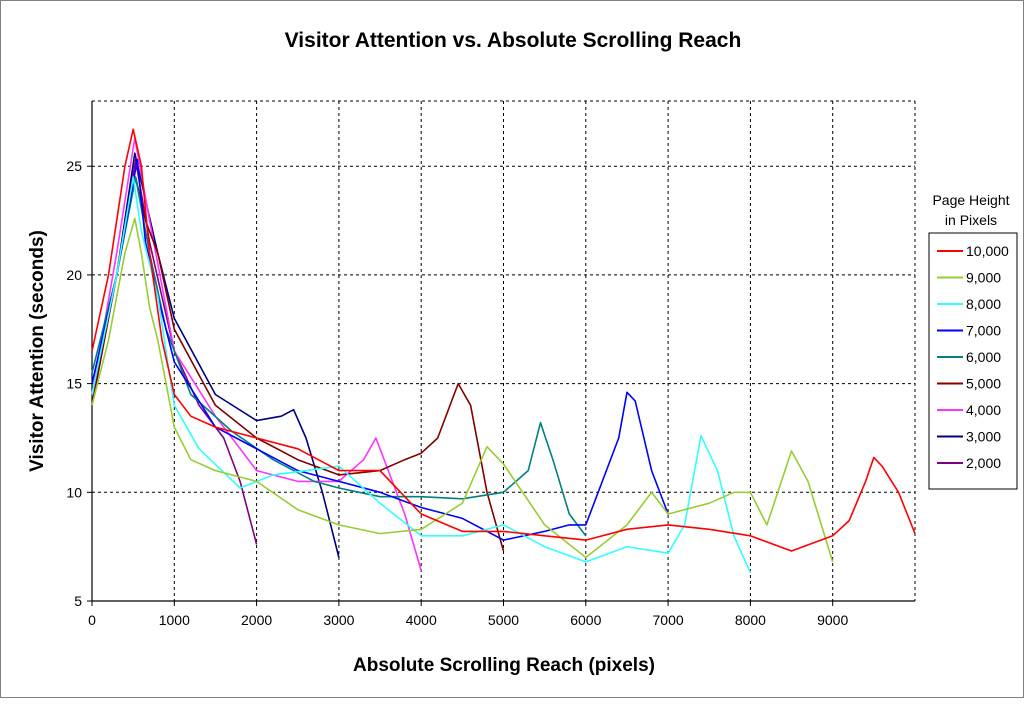  What do you see at coordinates (983, 384) in the screenshot?
I see `legend-label: 5,000` at bounding box center [983, 384].